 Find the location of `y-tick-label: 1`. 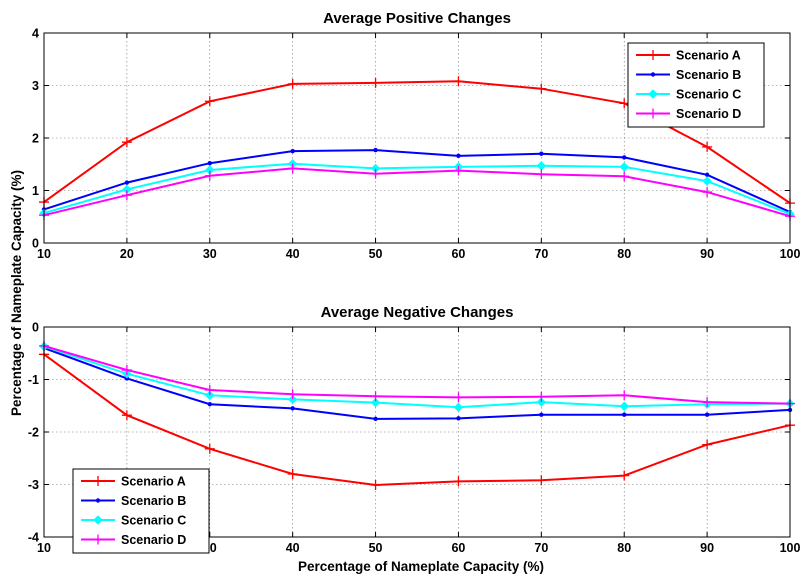

y-tick-label: 1 is located at coordinates (35, 191).